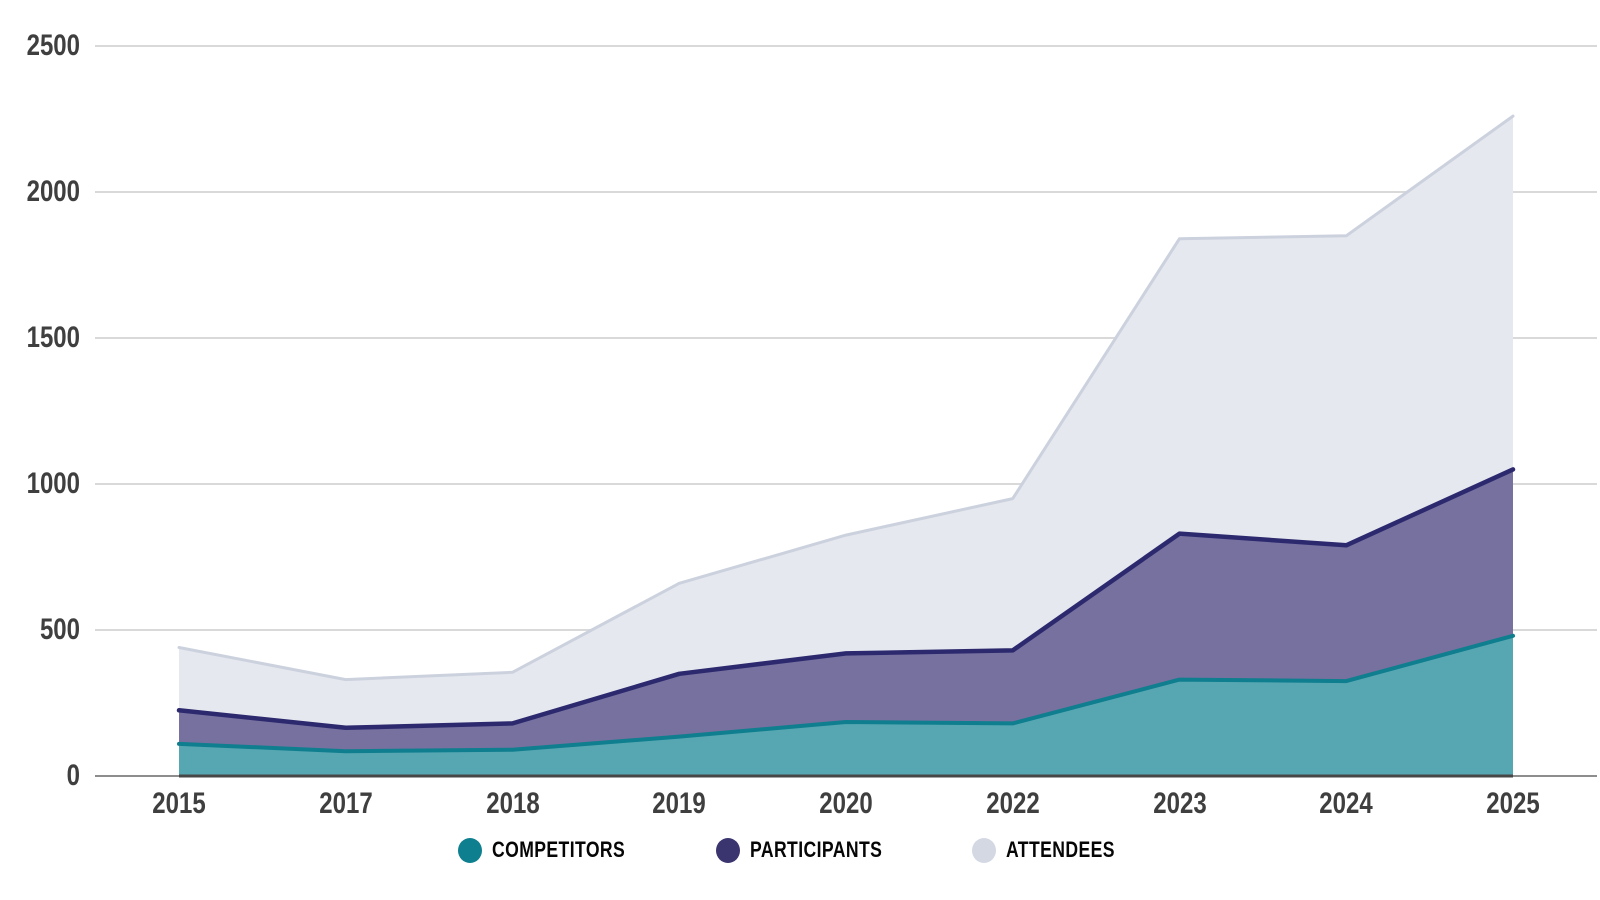 The image size is (1600, 900). What do you see at coordinates (846, 803) in the screenshot?
I see `x-tick-label: 2020` at bounding box center [846, 803].